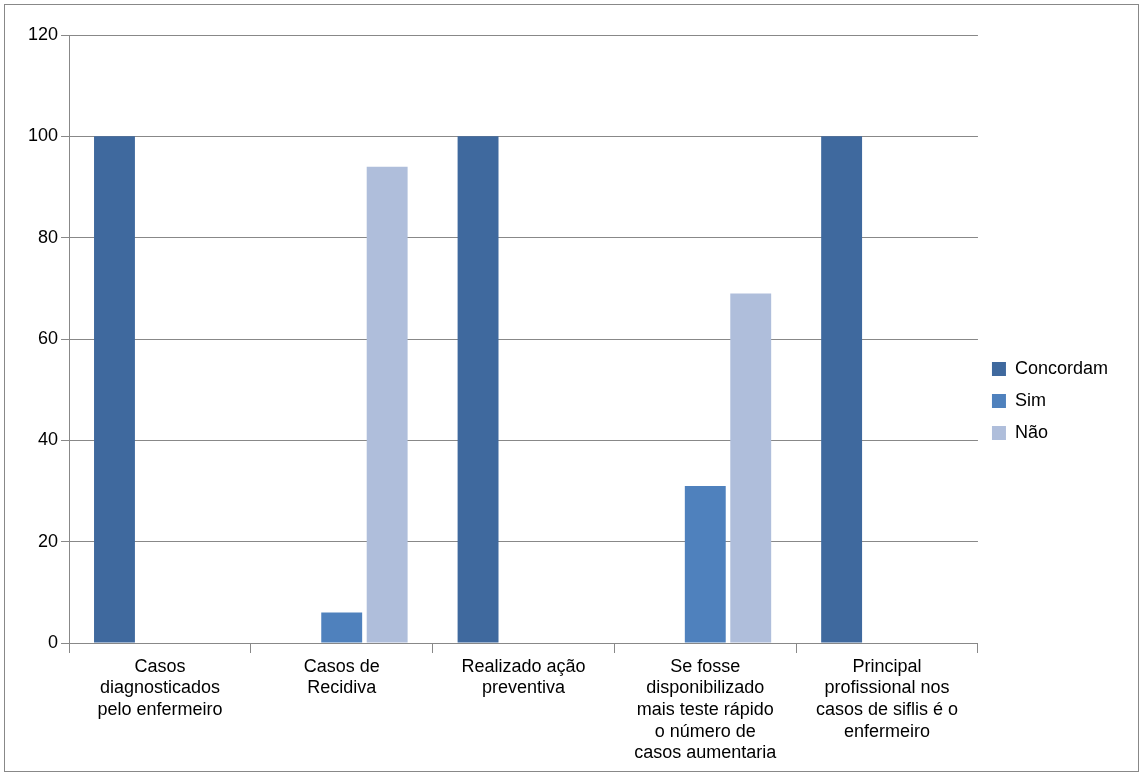 This screenshot has height=778, width=1145. I want to click on y-tick-label: 60, so click(48, 337).